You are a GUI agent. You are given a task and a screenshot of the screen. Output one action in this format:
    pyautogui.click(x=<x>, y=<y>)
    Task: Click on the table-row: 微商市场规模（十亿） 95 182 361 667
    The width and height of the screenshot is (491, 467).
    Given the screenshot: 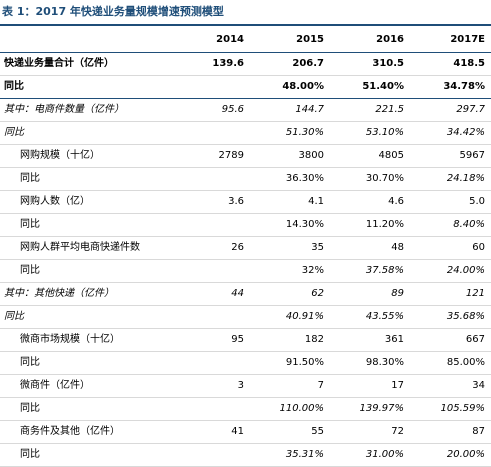 What is the action you would take?
    pyautogui.click(x=245, y=340)
    